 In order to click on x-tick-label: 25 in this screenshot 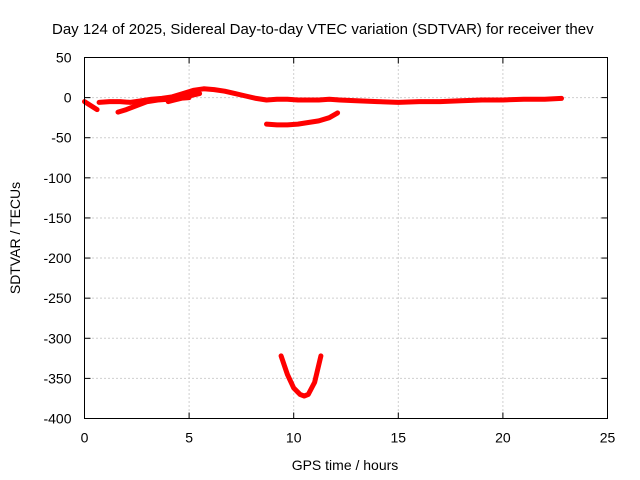, I will do `click(608, 438)`.